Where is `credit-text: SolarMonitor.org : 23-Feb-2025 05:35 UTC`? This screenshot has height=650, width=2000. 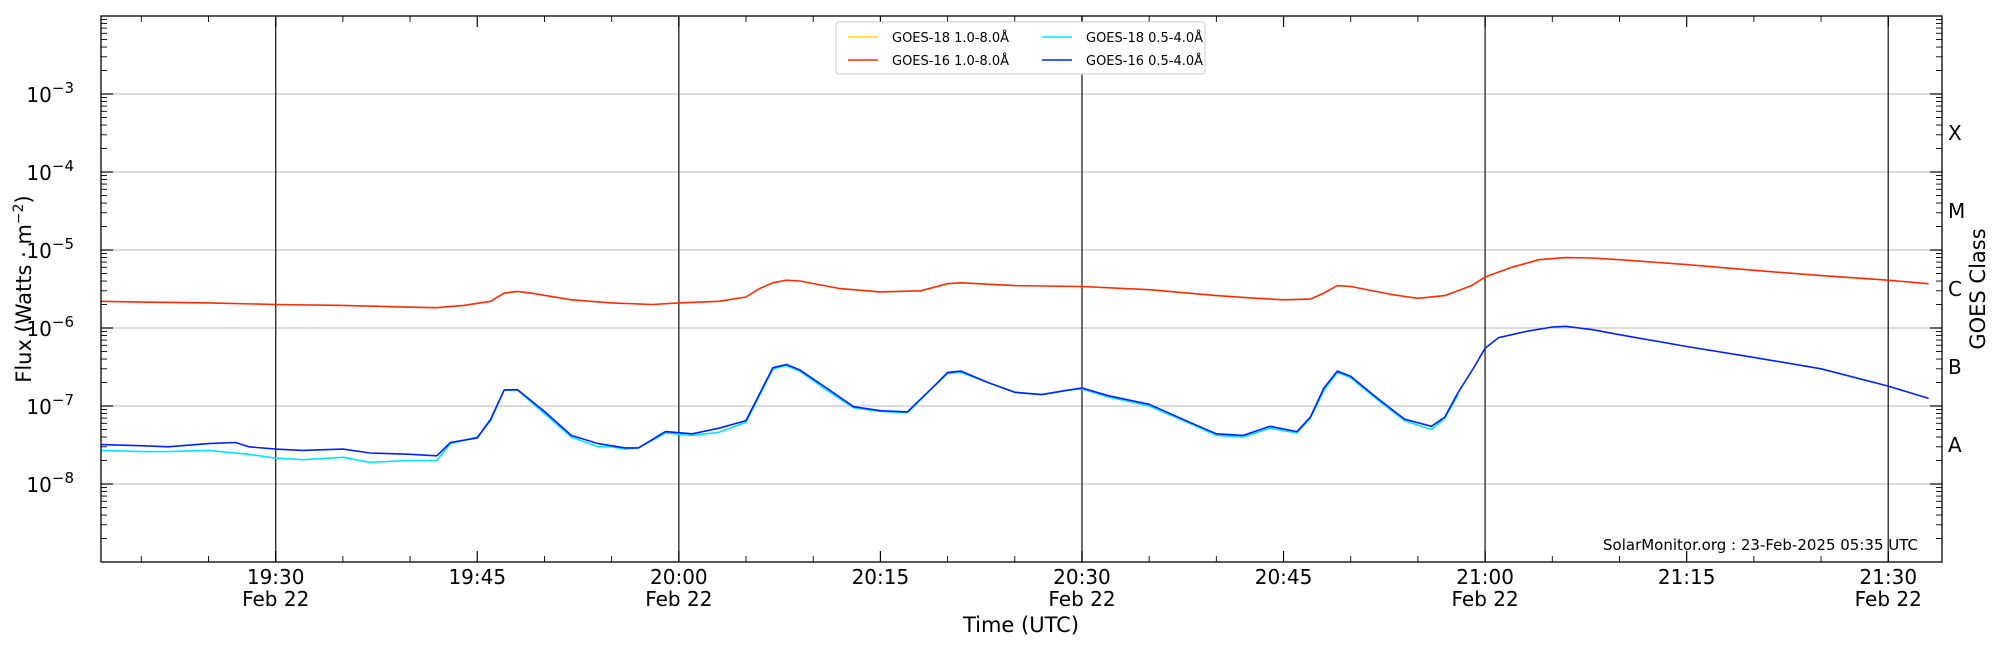
credit-text: SolarMonitor.org : 23-Feb-2025 05:35 UTC is located at coordinates (1760, 545).